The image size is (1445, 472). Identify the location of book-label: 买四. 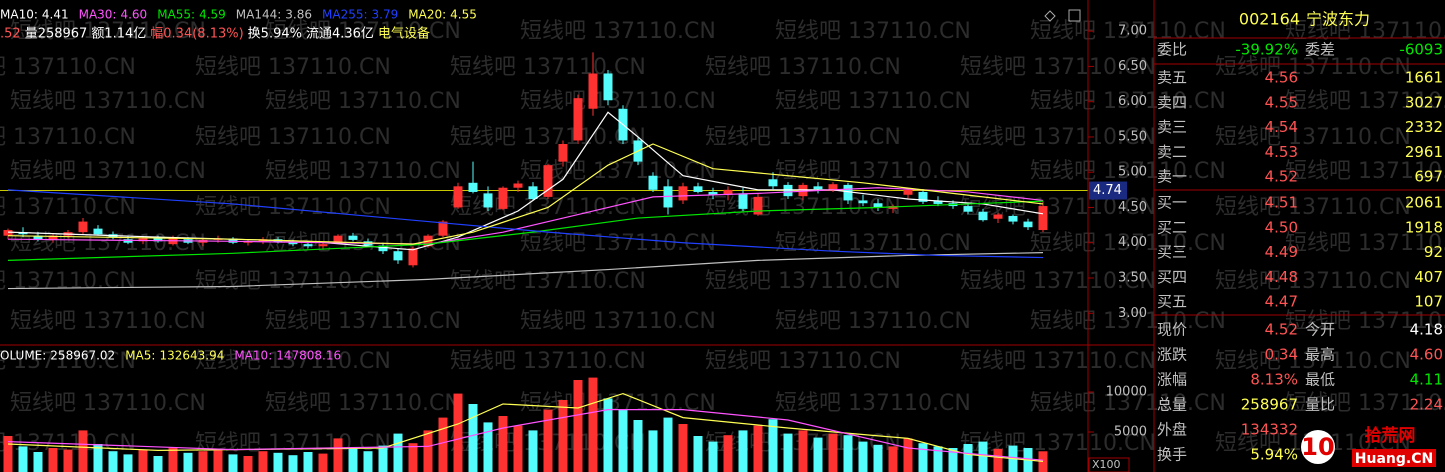
(1172, 277).